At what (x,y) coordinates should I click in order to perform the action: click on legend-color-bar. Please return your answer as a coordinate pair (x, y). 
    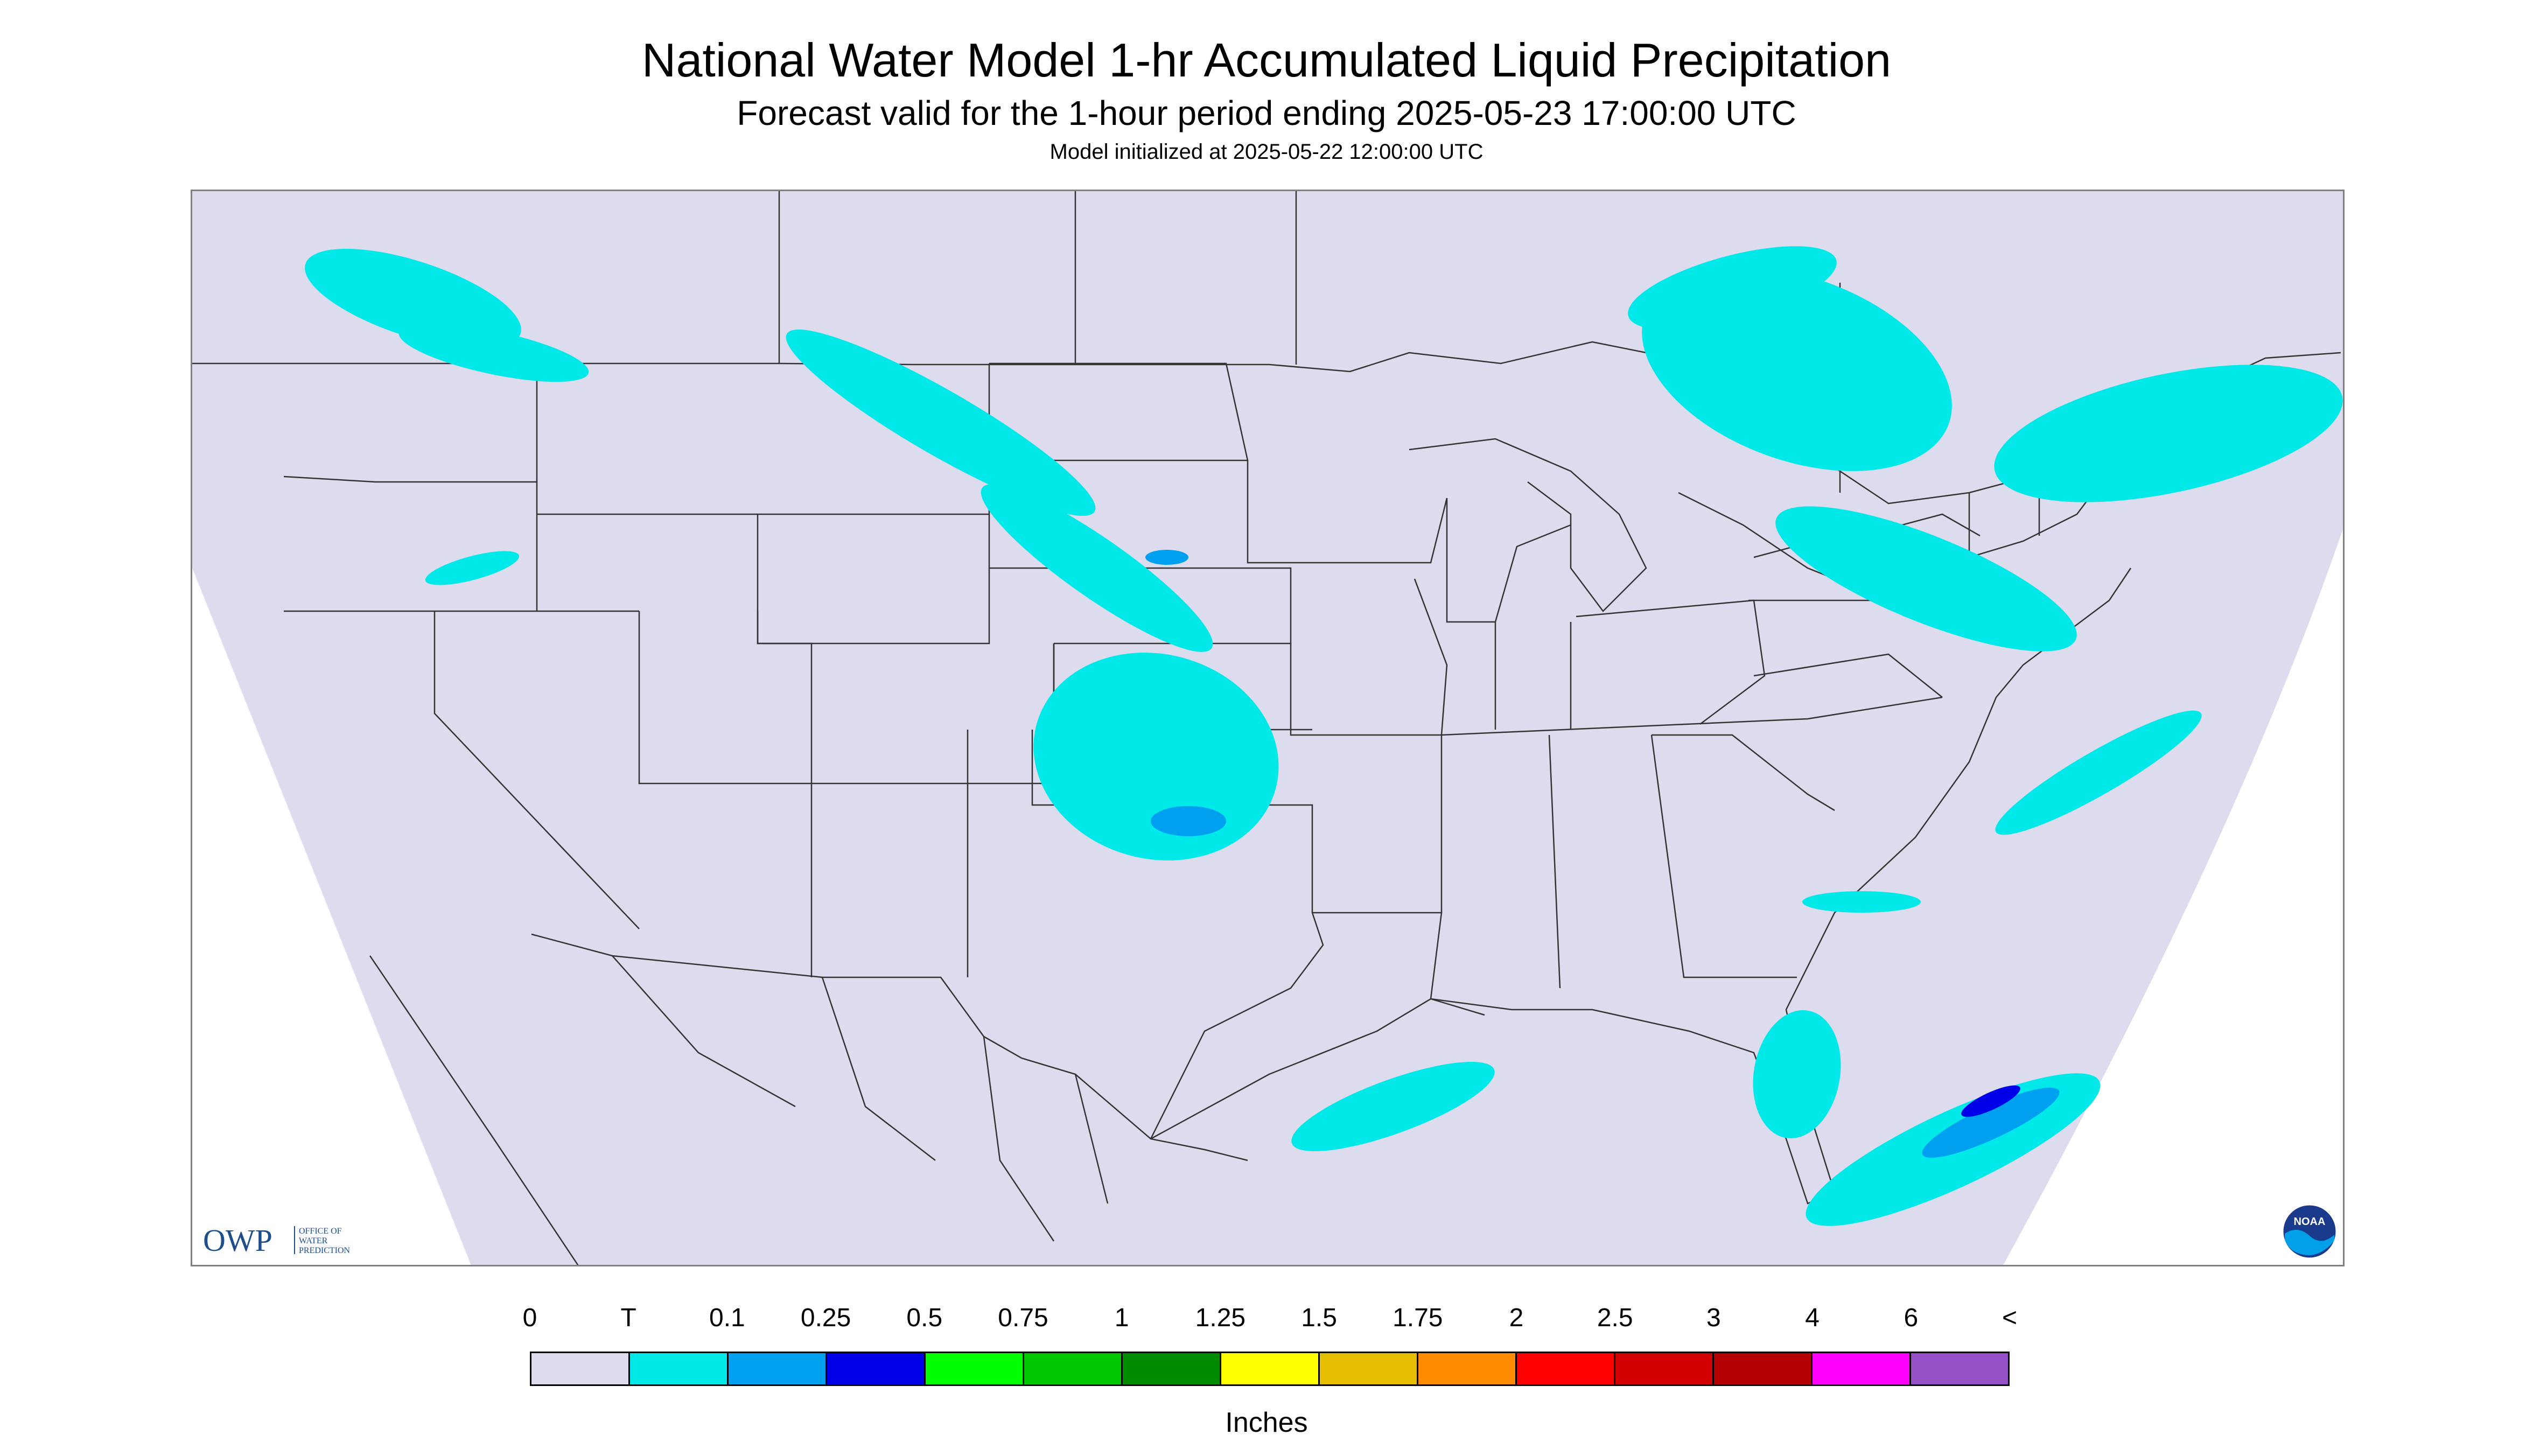
    Looking at the image, I should click on (1270, 1369).